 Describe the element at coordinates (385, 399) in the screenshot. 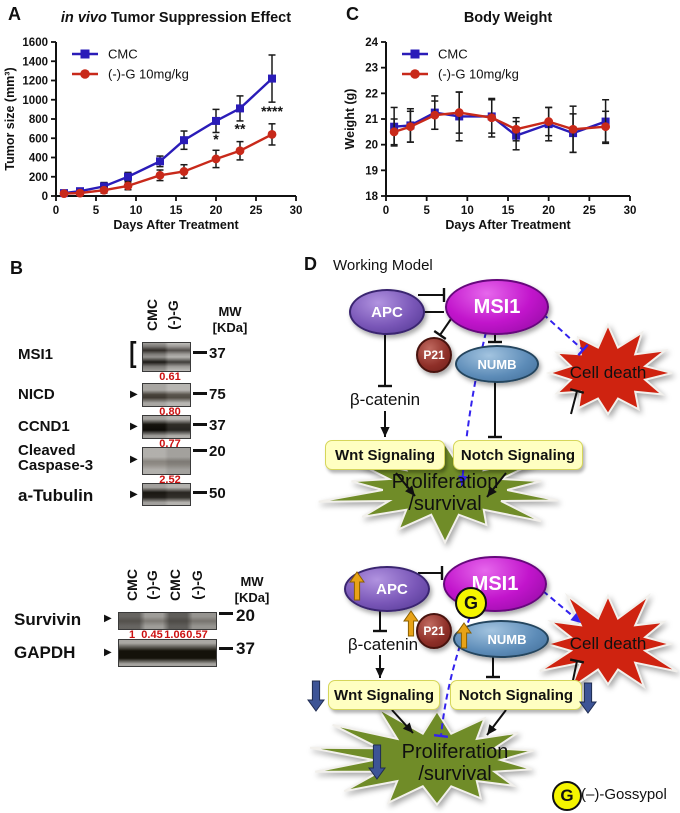

I see `beta-catenin-label-top: β-catenin` at that location.